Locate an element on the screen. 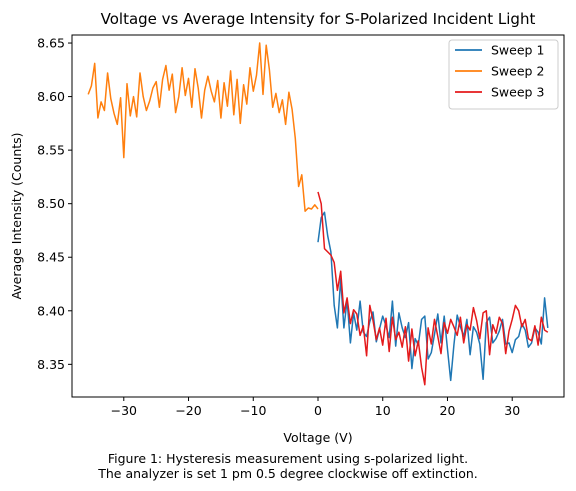 This screenshot has width=576, height=491. legend-label-2: Sweep 2 is located at coordinates (517, 71).